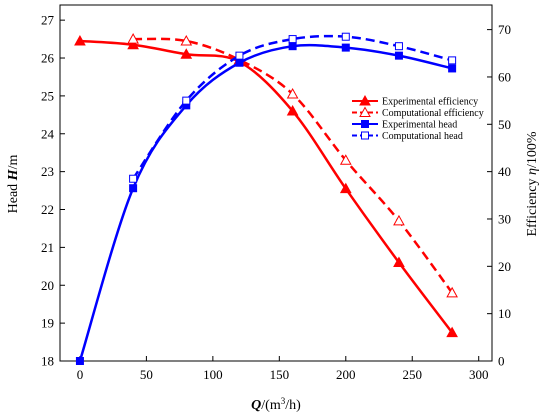 The image size is (550, 417). I want to click on right-y-tick-label: 70, so click(504, 29).